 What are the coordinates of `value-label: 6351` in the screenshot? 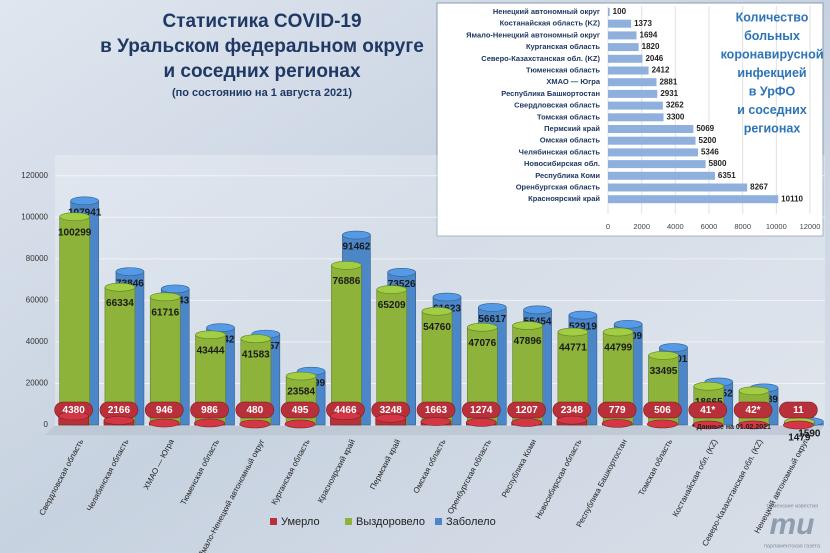 It's located at (727, 175).